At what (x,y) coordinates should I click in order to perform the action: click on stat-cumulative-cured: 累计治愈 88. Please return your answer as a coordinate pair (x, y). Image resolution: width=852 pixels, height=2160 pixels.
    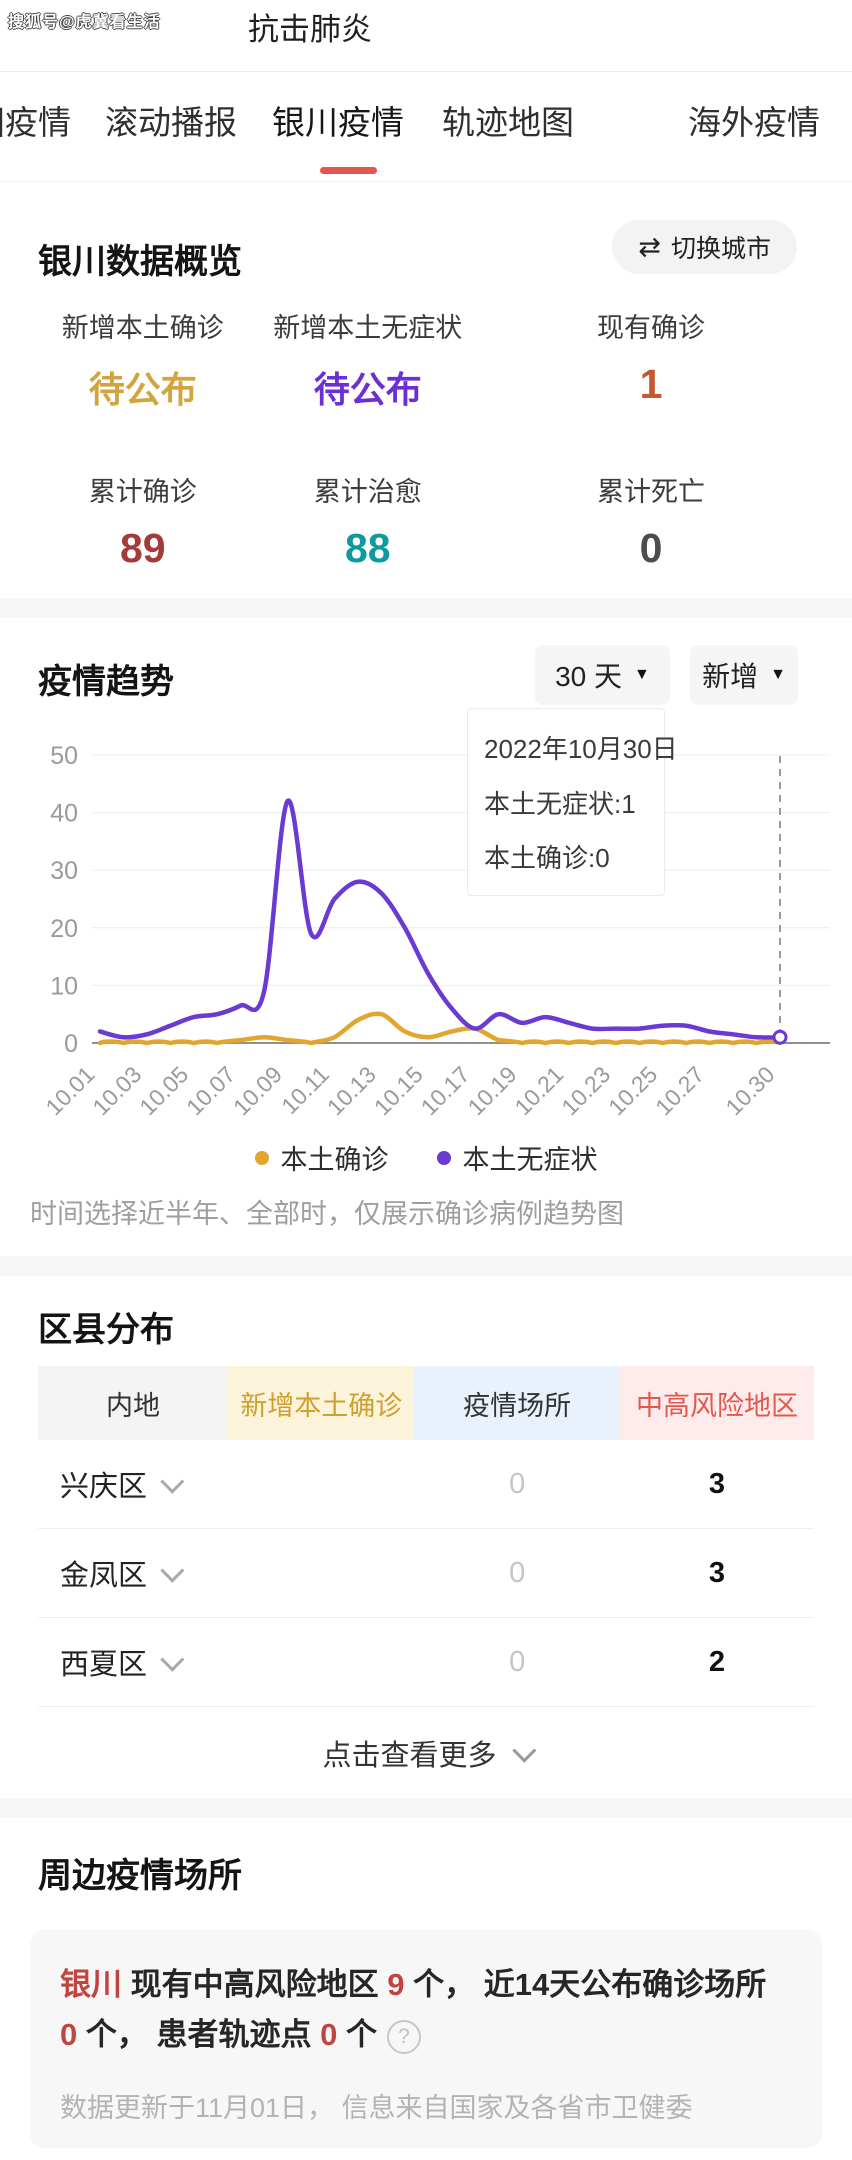
    Looking at the image, I should click on (367, 524).